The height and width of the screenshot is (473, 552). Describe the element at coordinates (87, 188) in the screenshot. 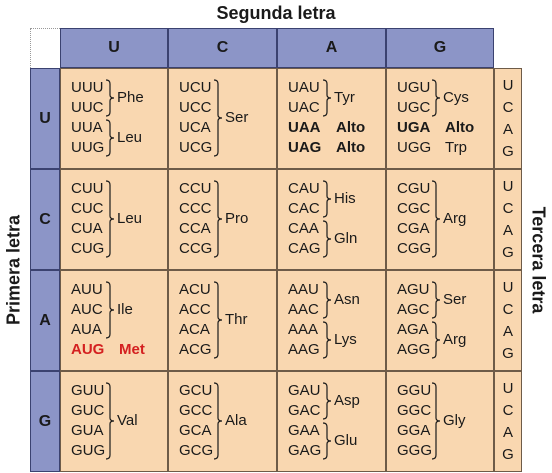

I see `codon: CUU` at that location.